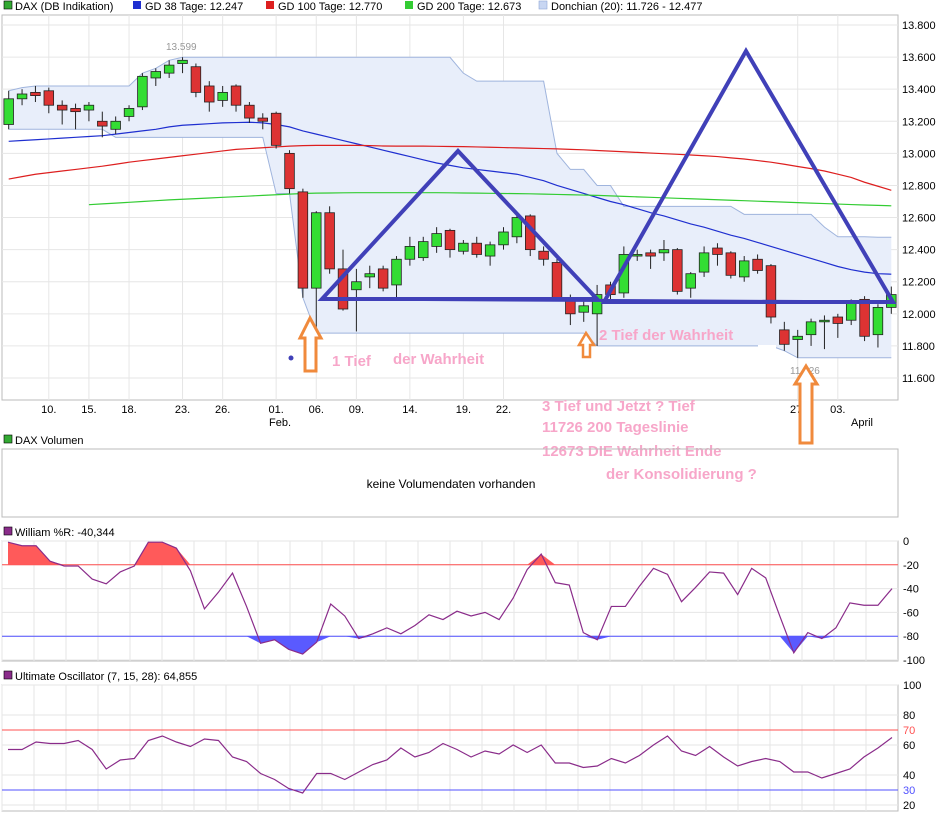 This screenshot has width=940, height=814. Describe the element at coordinates (356, 410) in the screenshot. I see `price-x-tick: 09.` at that location.